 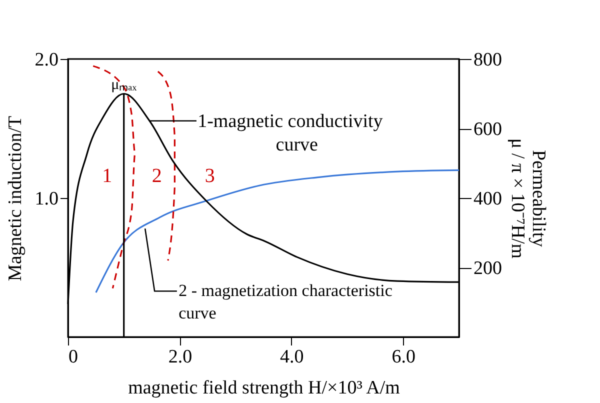 I want to click on annotation: 1-magnetic conductivity curve, so click(x=291, y=133).